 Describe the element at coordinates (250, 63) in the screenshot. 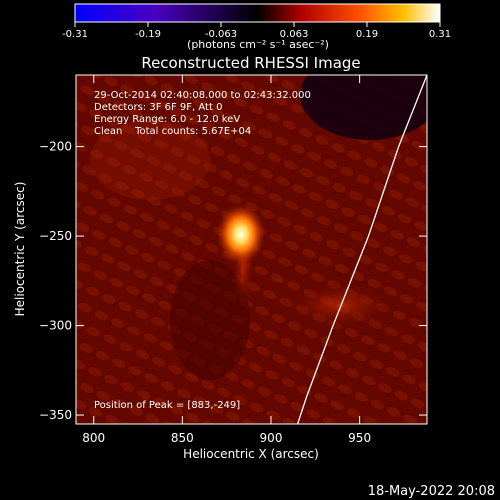

I see `chart-title: Reconstructed RHESSI Image` at that location.